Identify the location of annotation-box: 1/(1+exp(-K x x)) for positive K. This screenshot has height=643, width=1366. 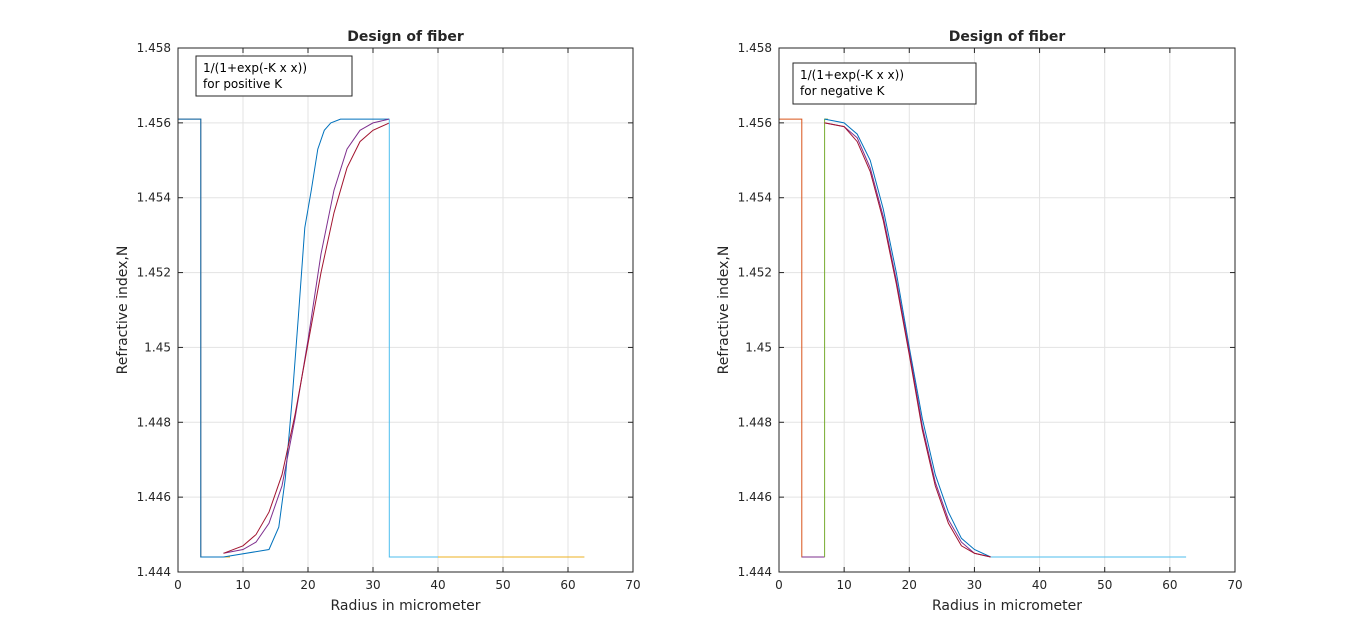
(274, 76).